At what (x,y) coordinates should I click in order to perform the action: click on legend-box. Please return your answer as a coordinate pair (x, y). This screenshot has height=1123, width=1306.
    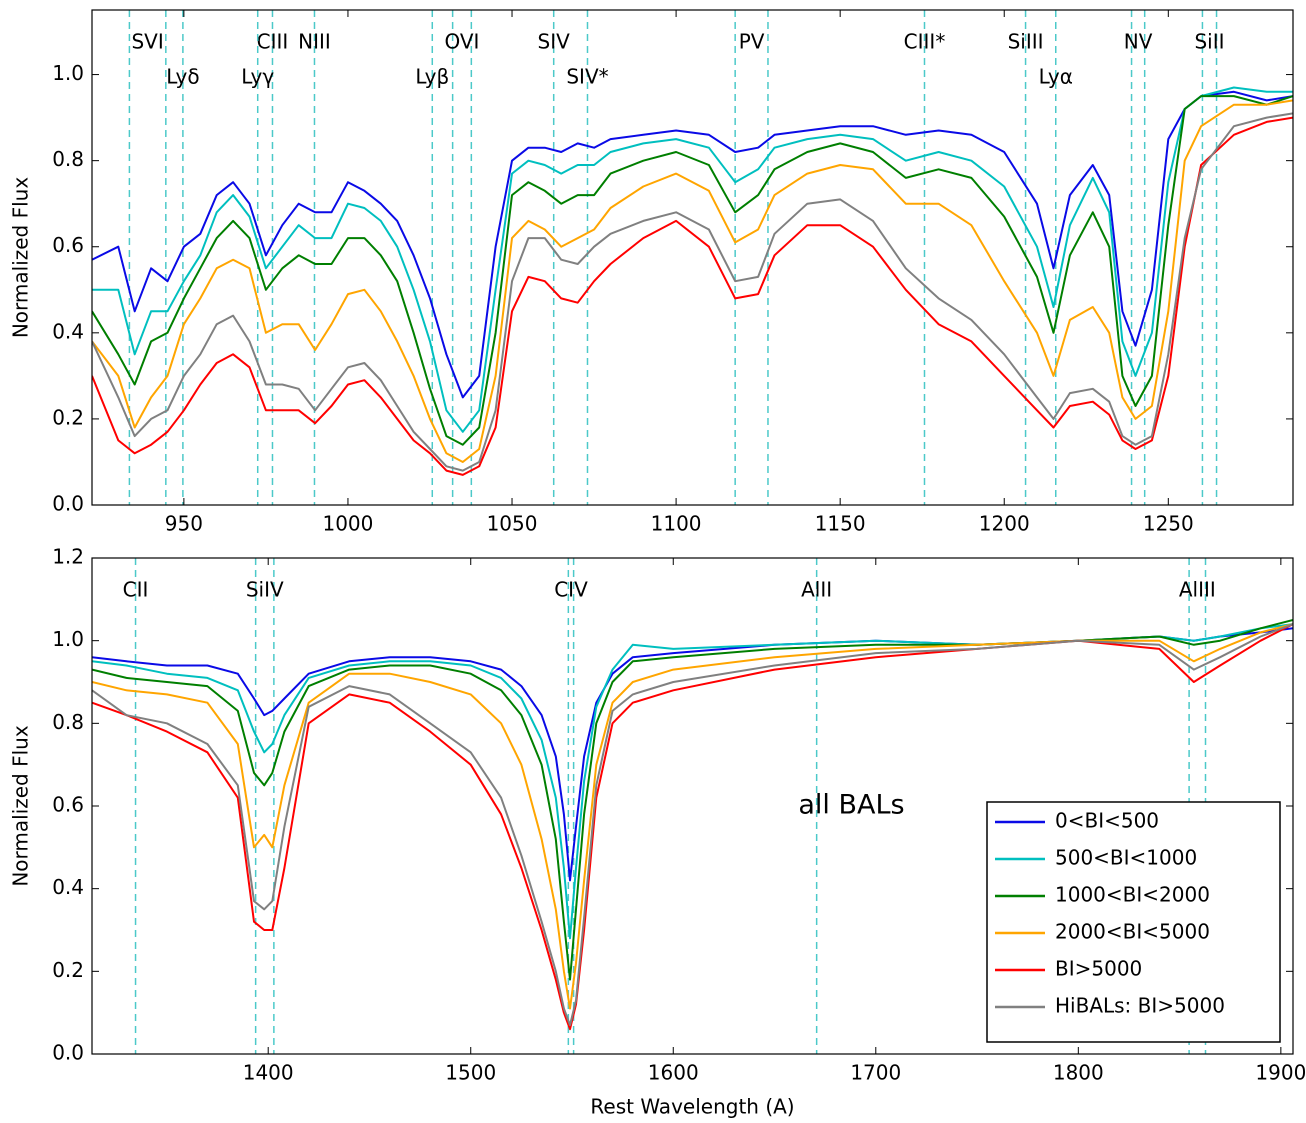
    Looking at the image, I should click on (1133, 922).